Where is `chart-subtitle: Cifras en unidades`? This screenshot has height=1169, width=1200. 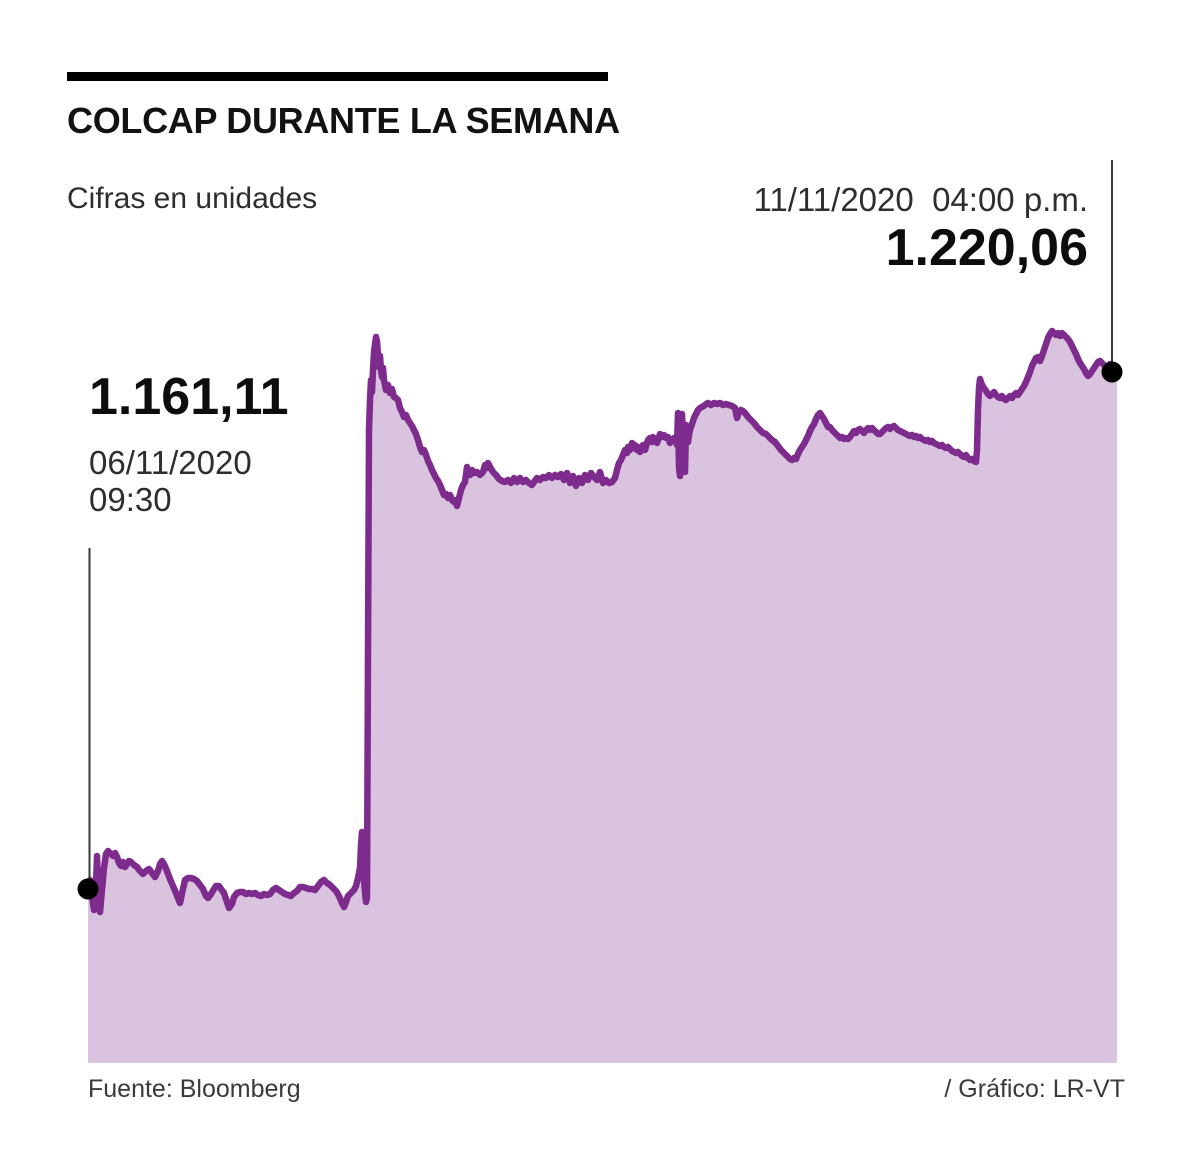 chart-subtitle: Cifras en unidades is located at coordinates (192, 198).